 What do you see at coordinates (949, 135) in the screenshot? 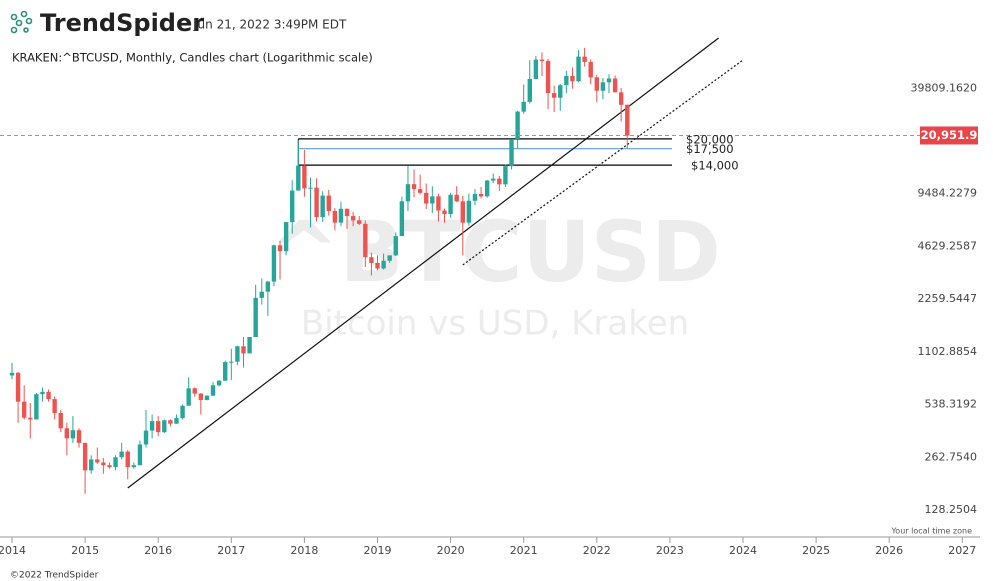
I see `last-price-label: 20,951.9` at bounding box center [949, 135].